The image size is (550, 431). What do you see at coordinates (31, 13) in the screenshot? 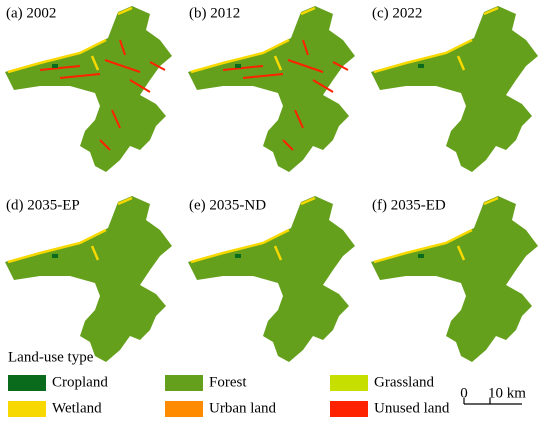
I see `panel-label: (a) 2002` at bounding box center [31, 13].